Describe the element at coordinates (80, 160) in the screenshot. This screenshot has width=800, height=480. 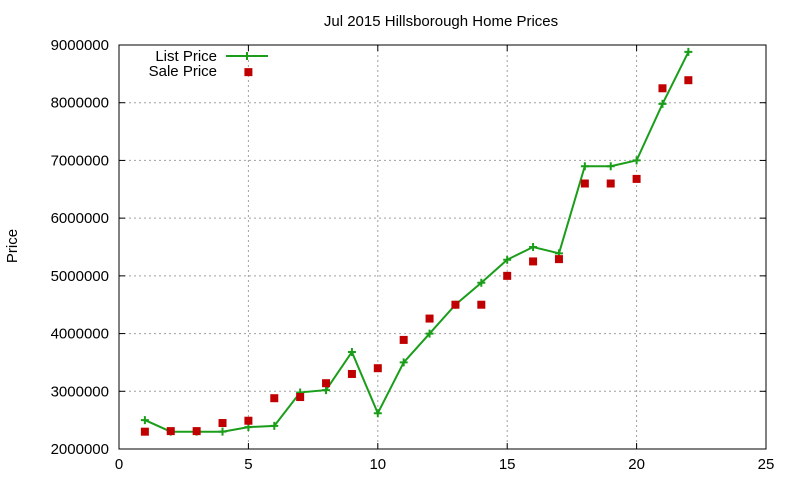
I see `y-tick-label: 7000000` at that location.